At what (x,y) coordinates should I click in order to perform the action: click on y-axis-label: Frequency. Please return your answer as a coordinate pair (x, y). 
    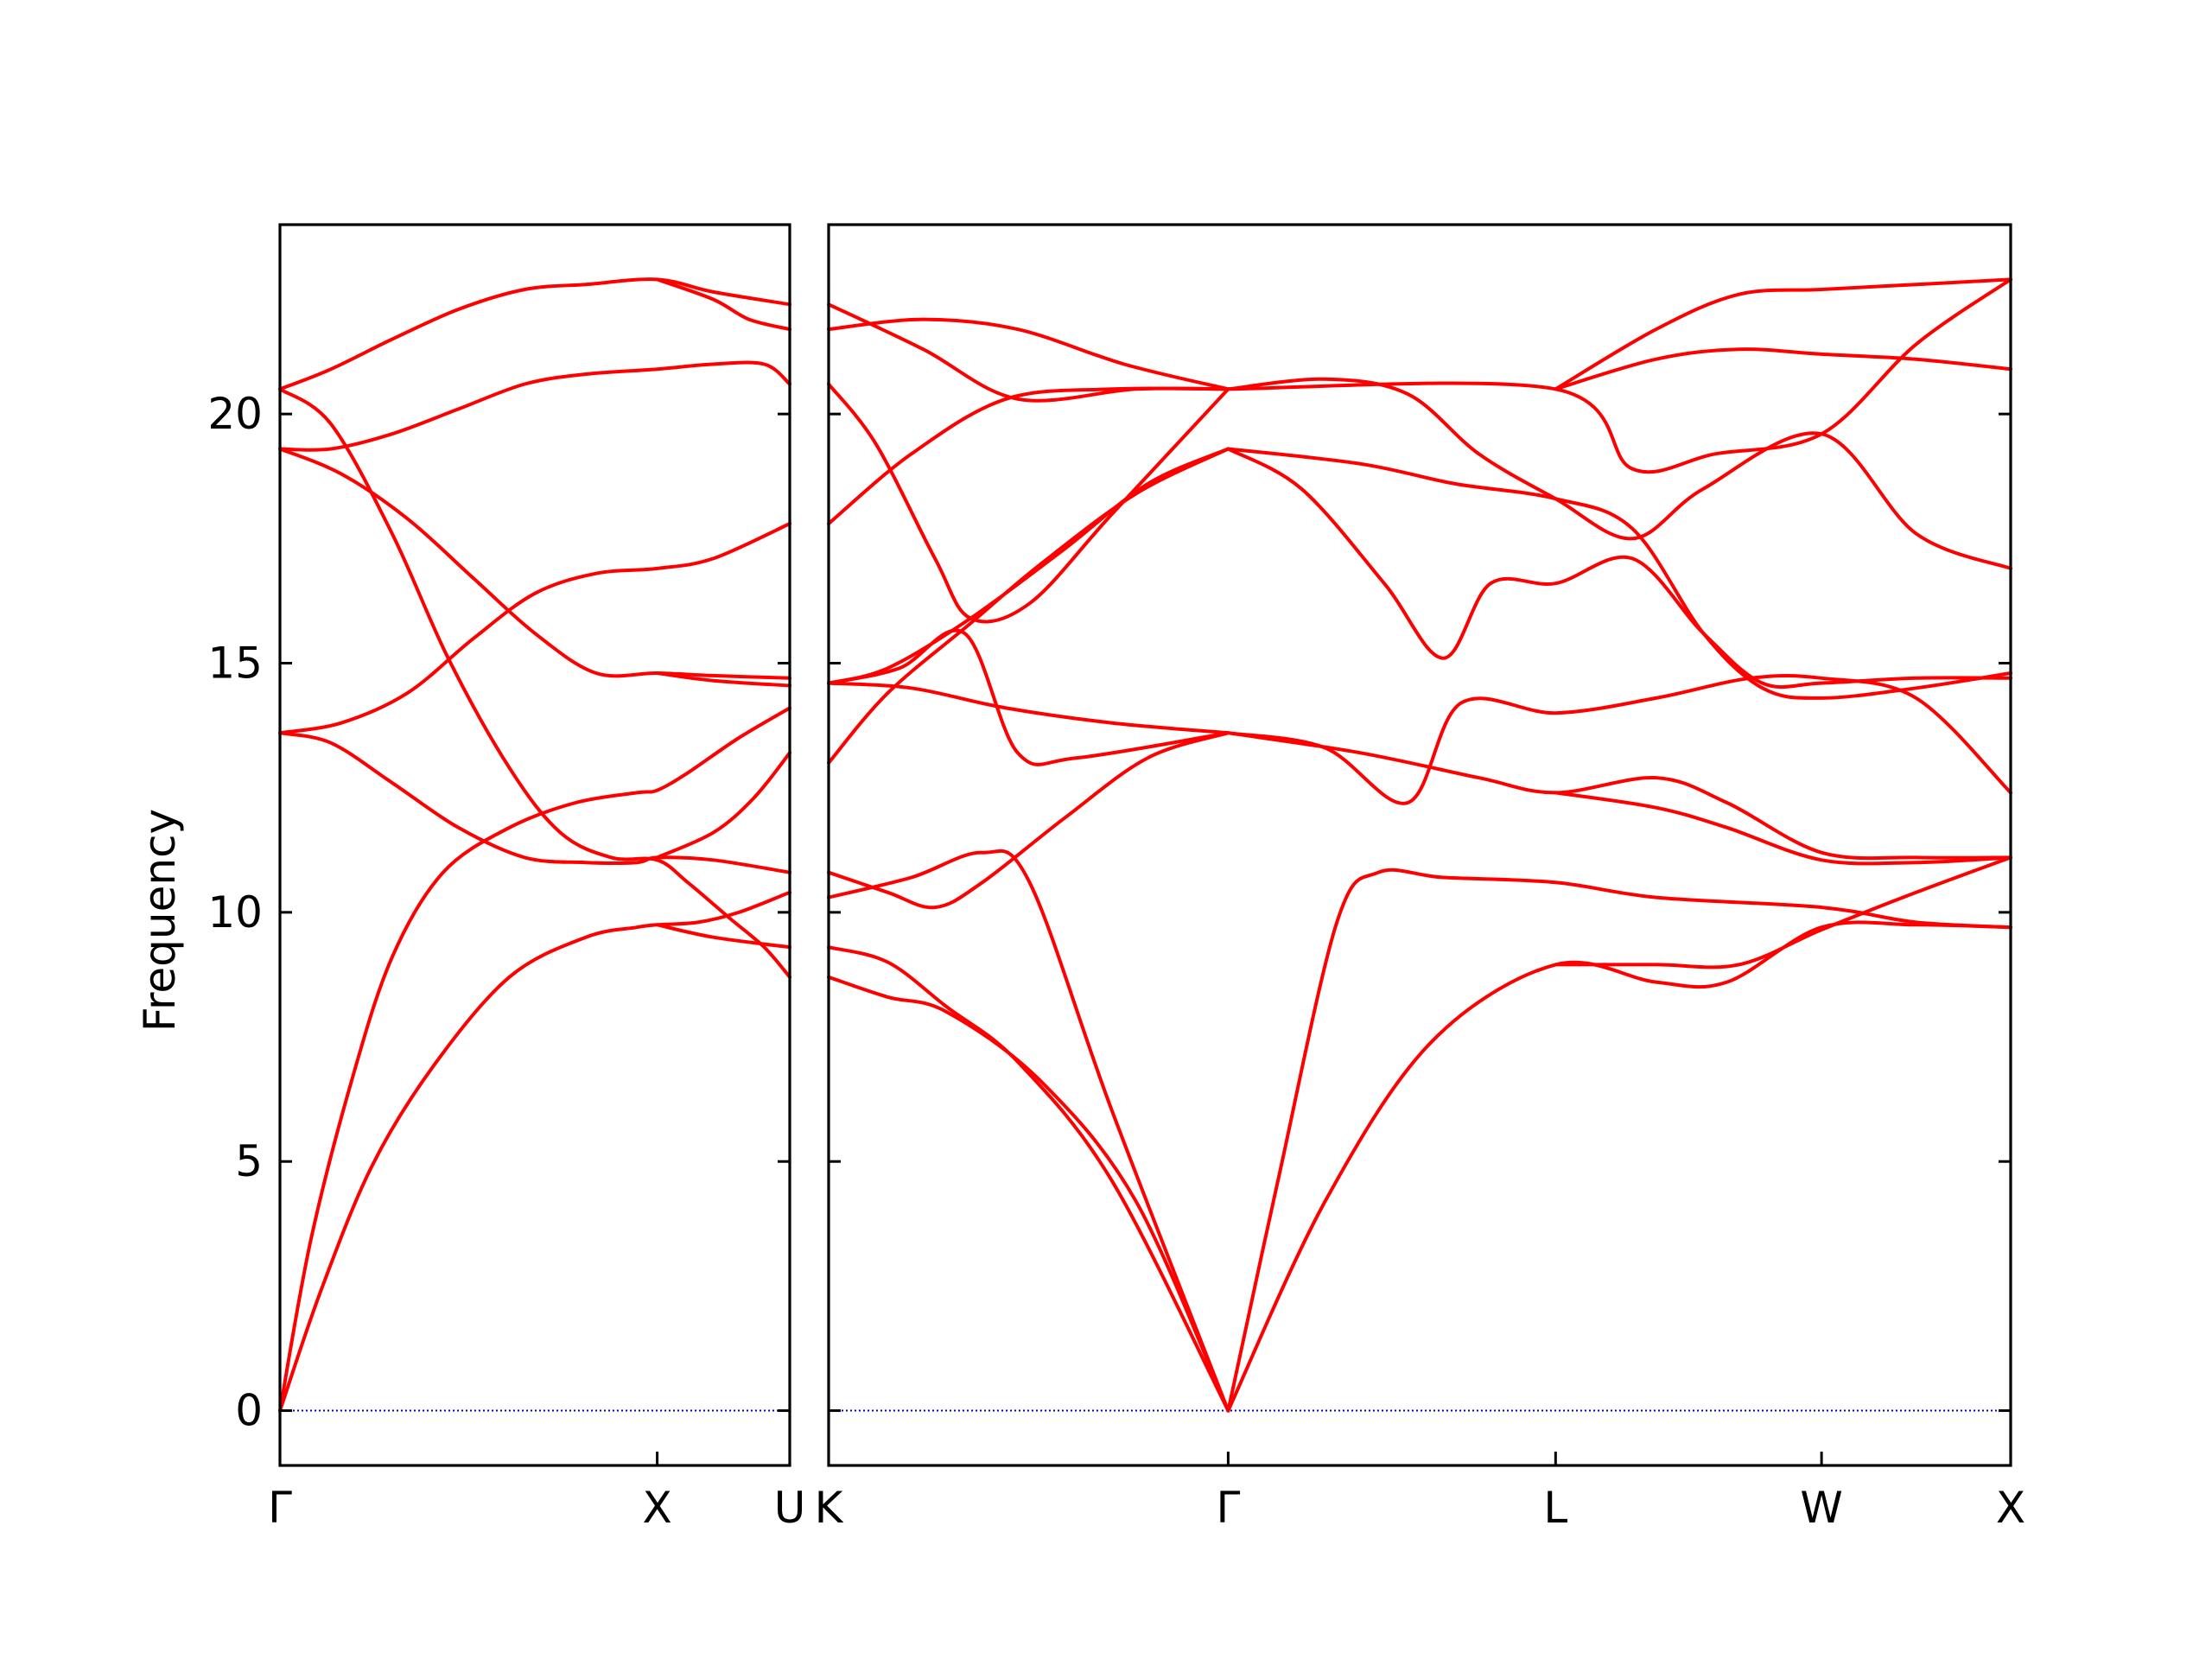
    Looking at the image, I should click on (160, 920).